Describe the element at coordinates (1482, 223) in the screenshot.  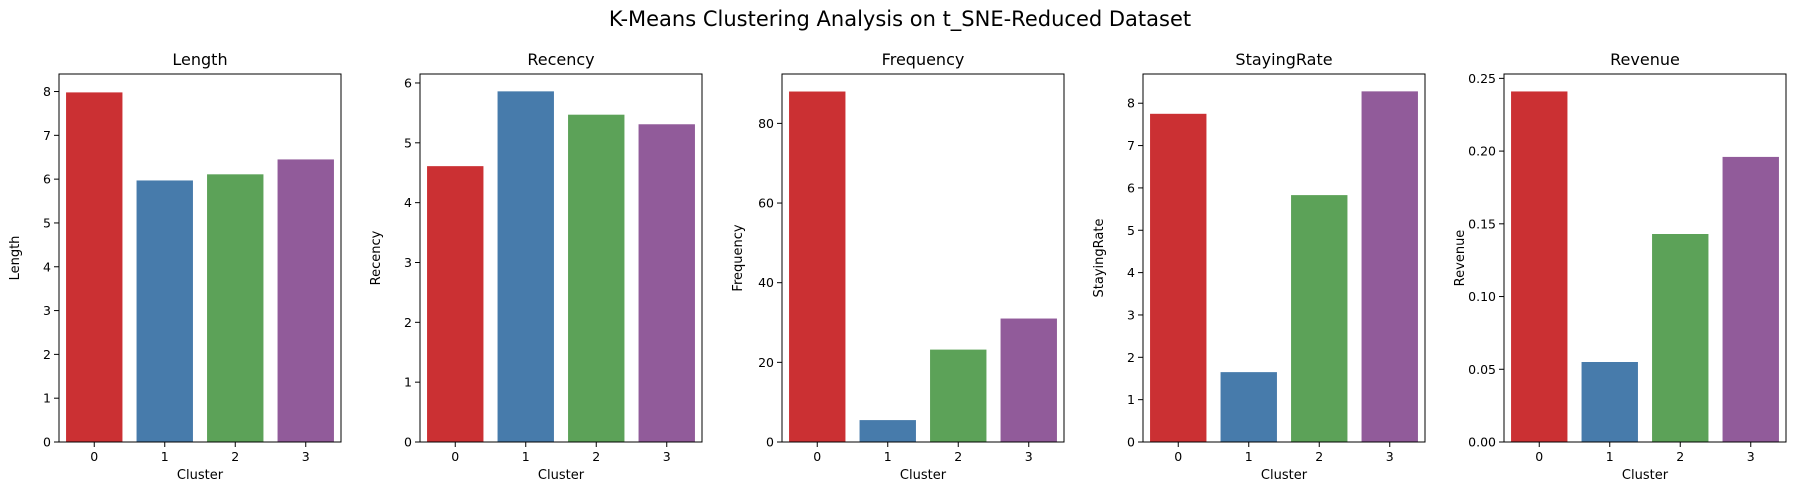
I see `y-tick-label: 0.15` at that location.